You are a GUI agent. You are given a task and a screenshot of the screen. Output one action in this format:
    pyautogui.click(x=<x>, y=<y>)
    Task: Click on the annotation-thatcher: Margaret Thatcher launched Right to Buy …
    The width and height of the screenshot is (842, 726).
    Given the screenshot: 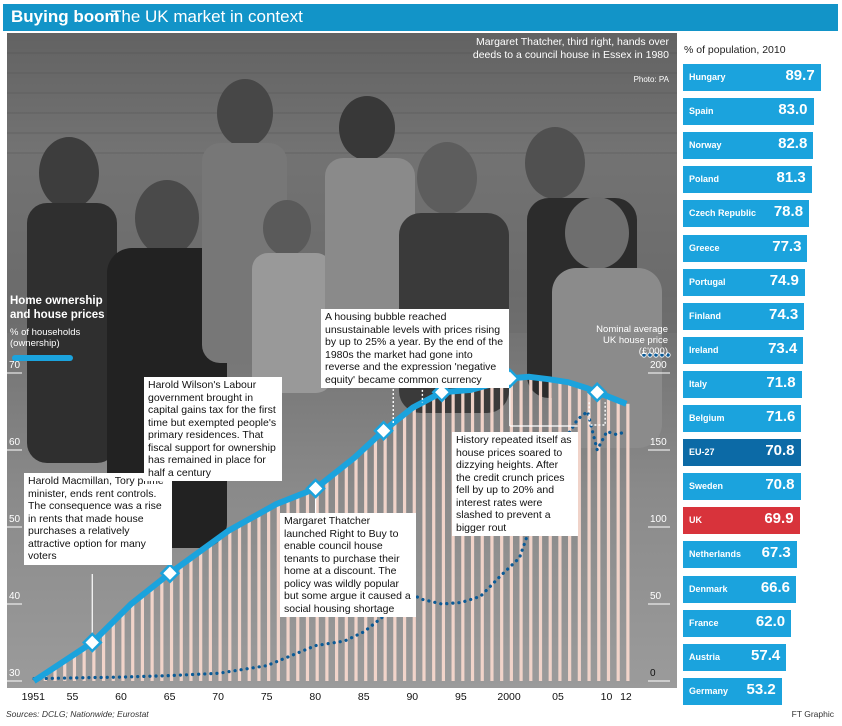 What is the action you would take?
    pyautogui.click(x=348, y=565)
    